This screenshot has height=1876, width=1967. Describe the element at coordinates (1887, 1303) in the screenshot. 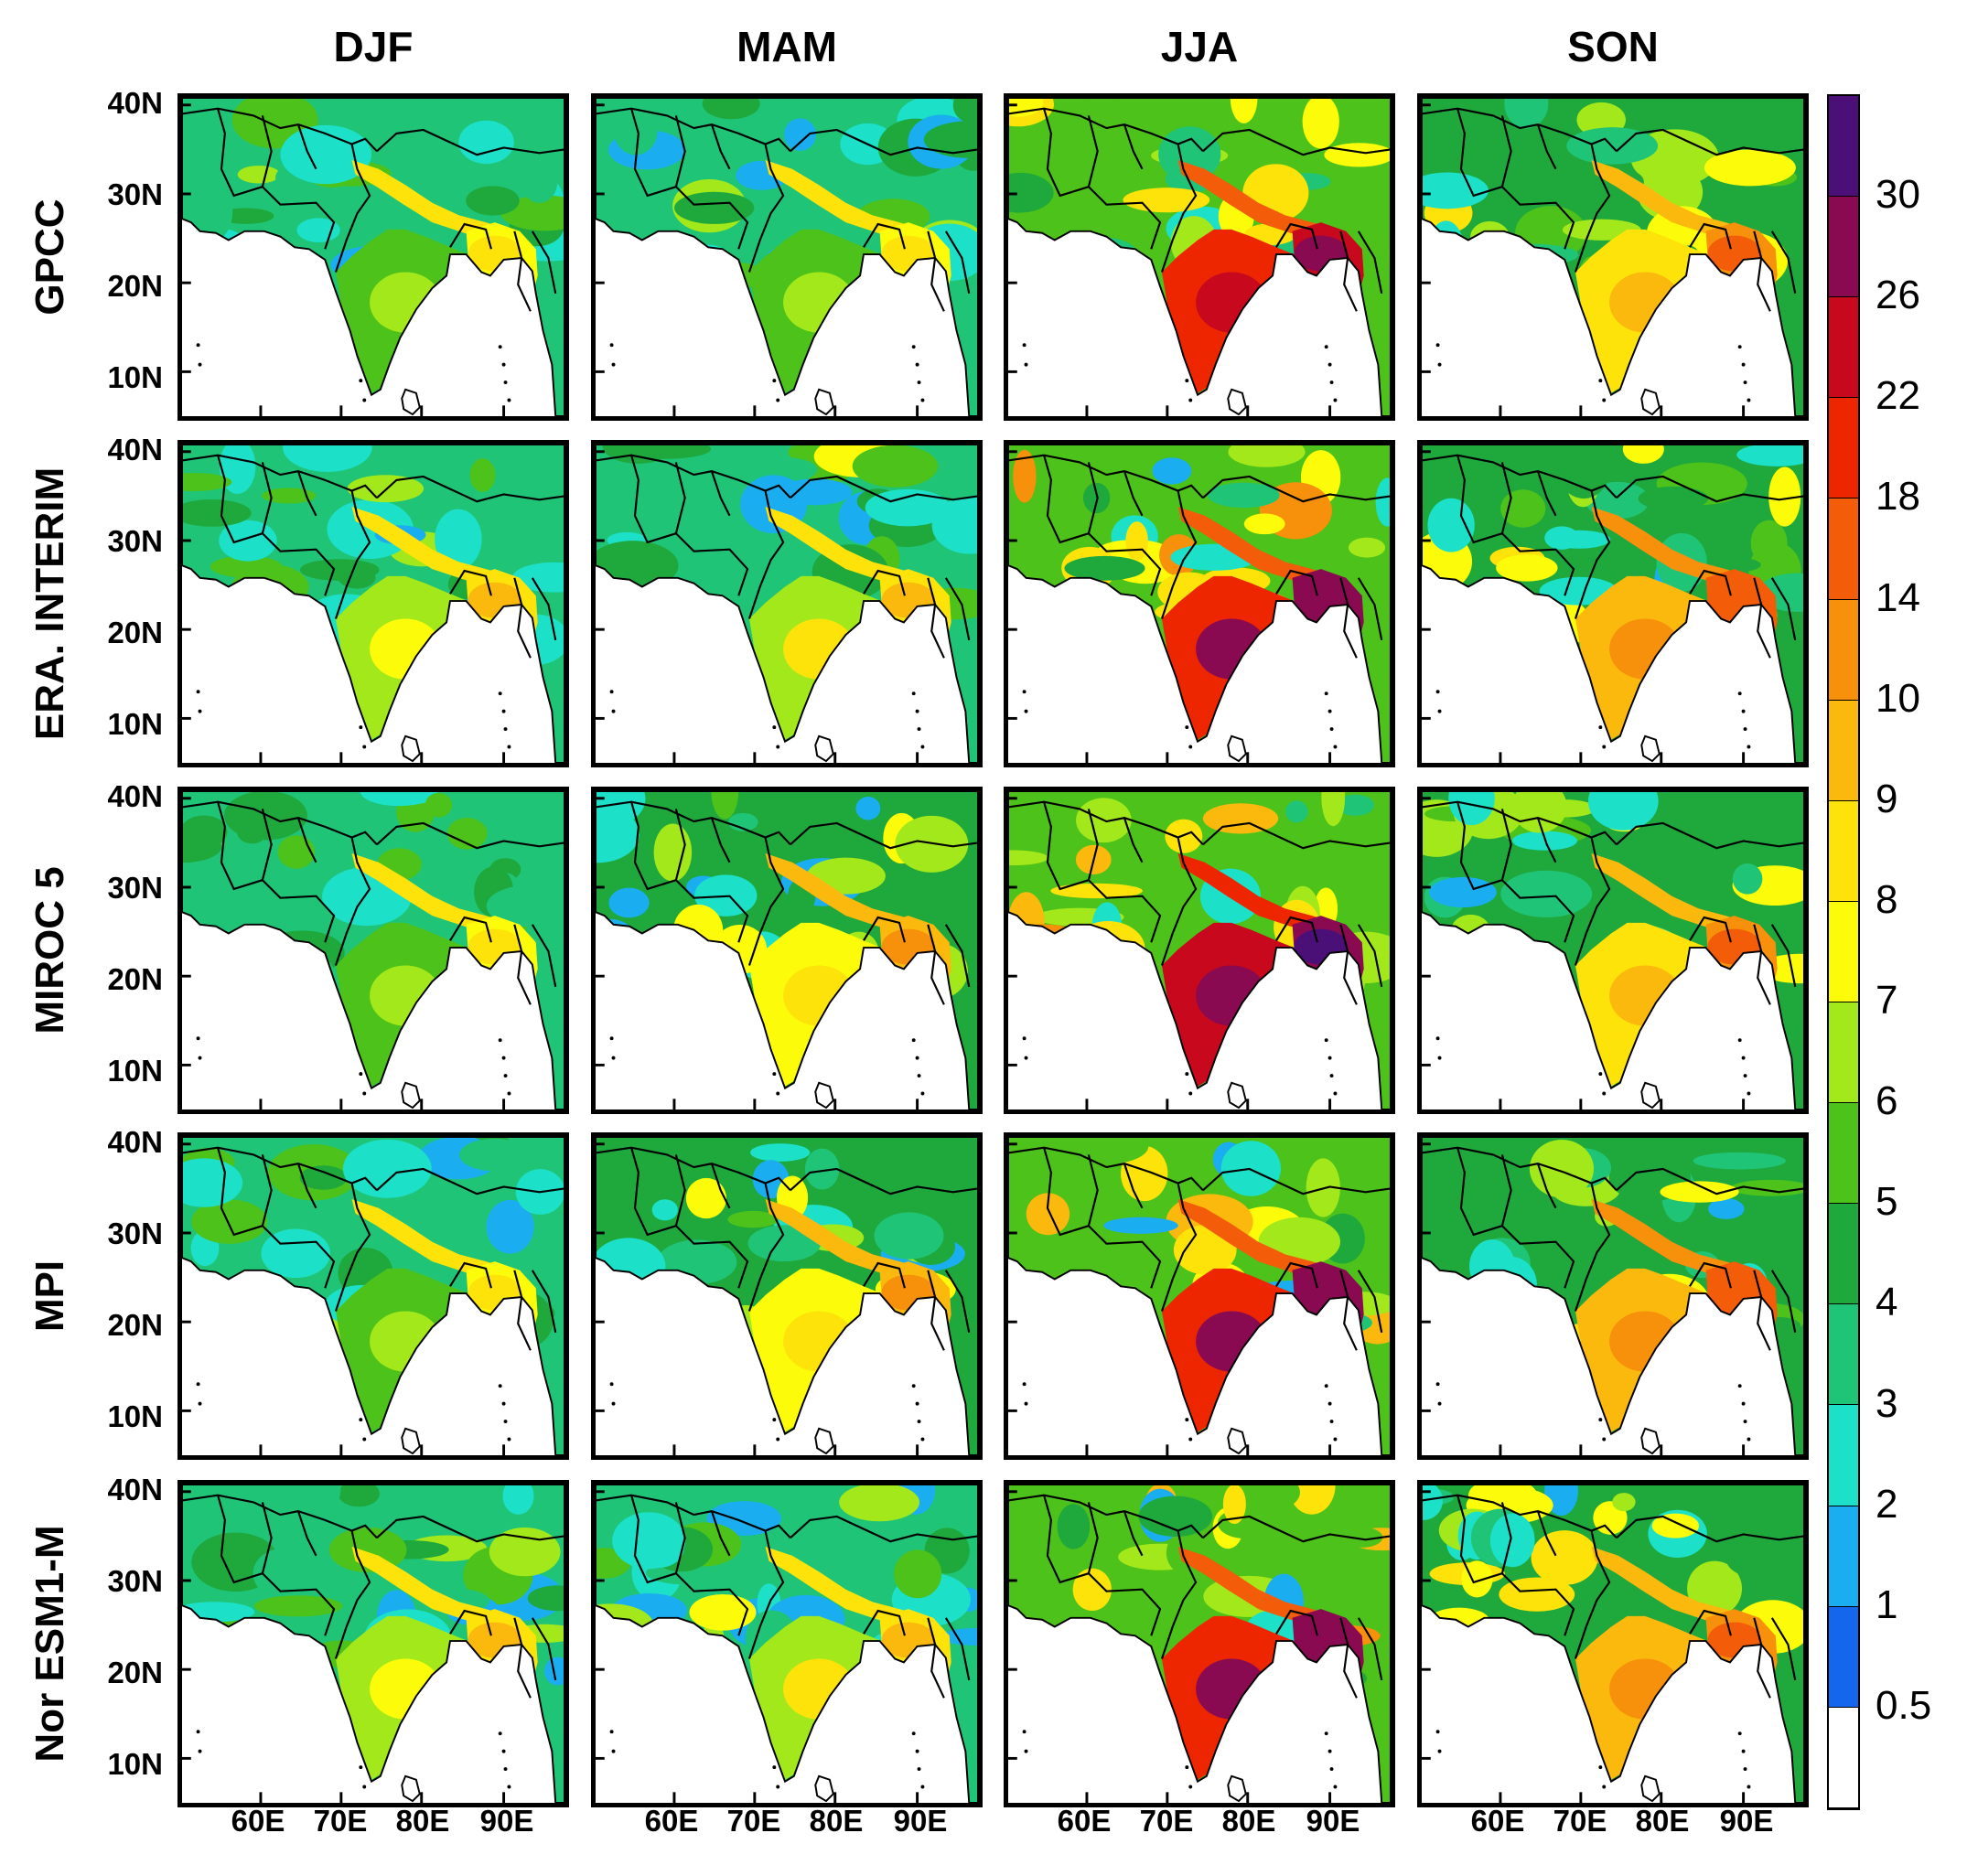

I see `colorbar-label: 4` at that location.